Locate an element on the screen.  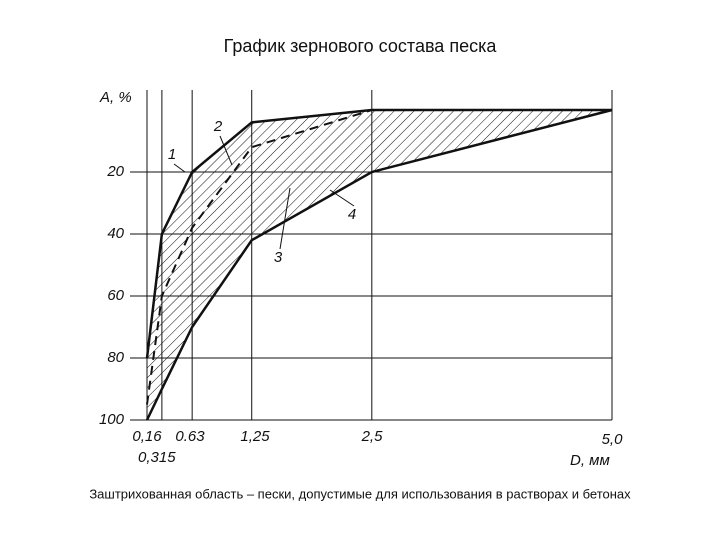
curve-label: 3 is located at coordinates (278, 257).